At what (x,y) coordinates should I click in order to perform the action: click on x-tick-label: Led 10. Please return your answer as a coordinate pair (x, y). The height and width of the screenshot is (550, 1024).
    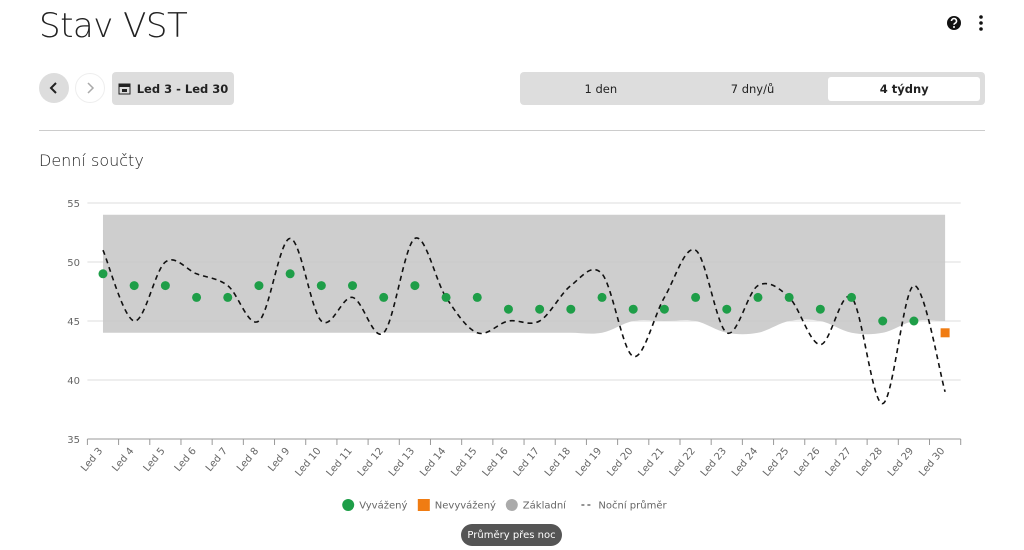
    Looking at the image, I should click on (308, 462).